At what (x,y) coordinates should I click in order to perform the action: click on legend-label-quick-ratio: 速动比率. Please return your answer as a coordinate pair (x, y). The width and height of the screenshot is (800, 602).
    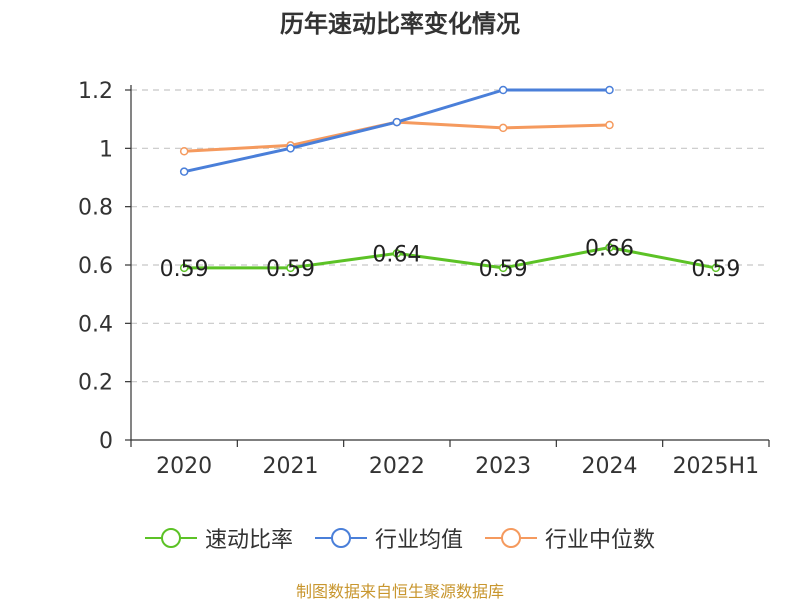
    Looking at the image, I should click on (248, 540).